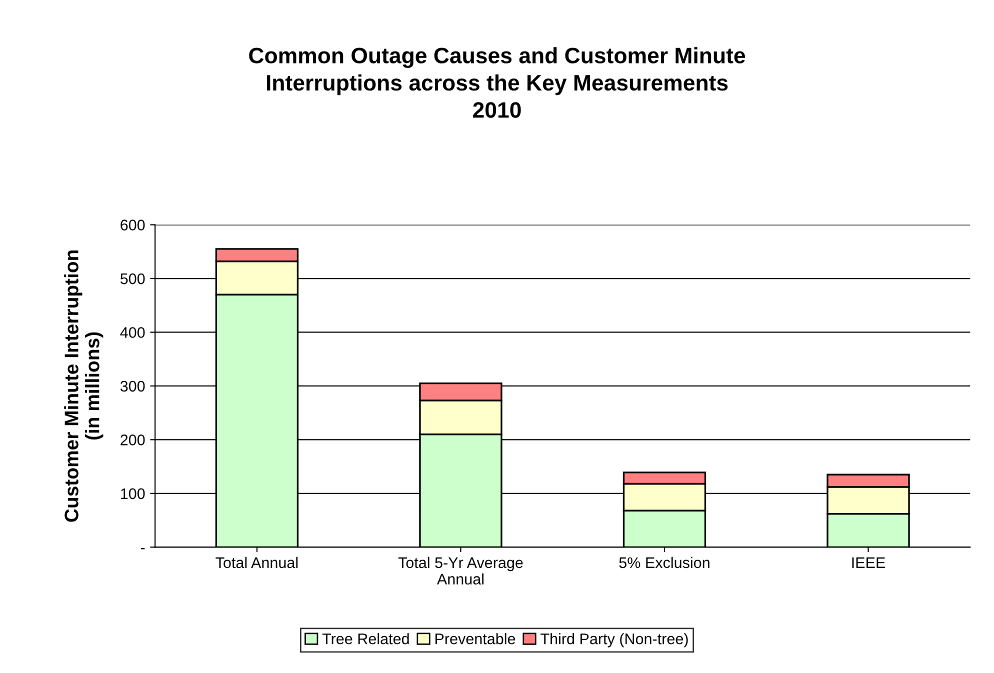 This screenshot has height=673, width=994. Describe the element at coordinates (664, 562) in the screenshot. I see `x-tick-label: 5% Exclusion` at that location.